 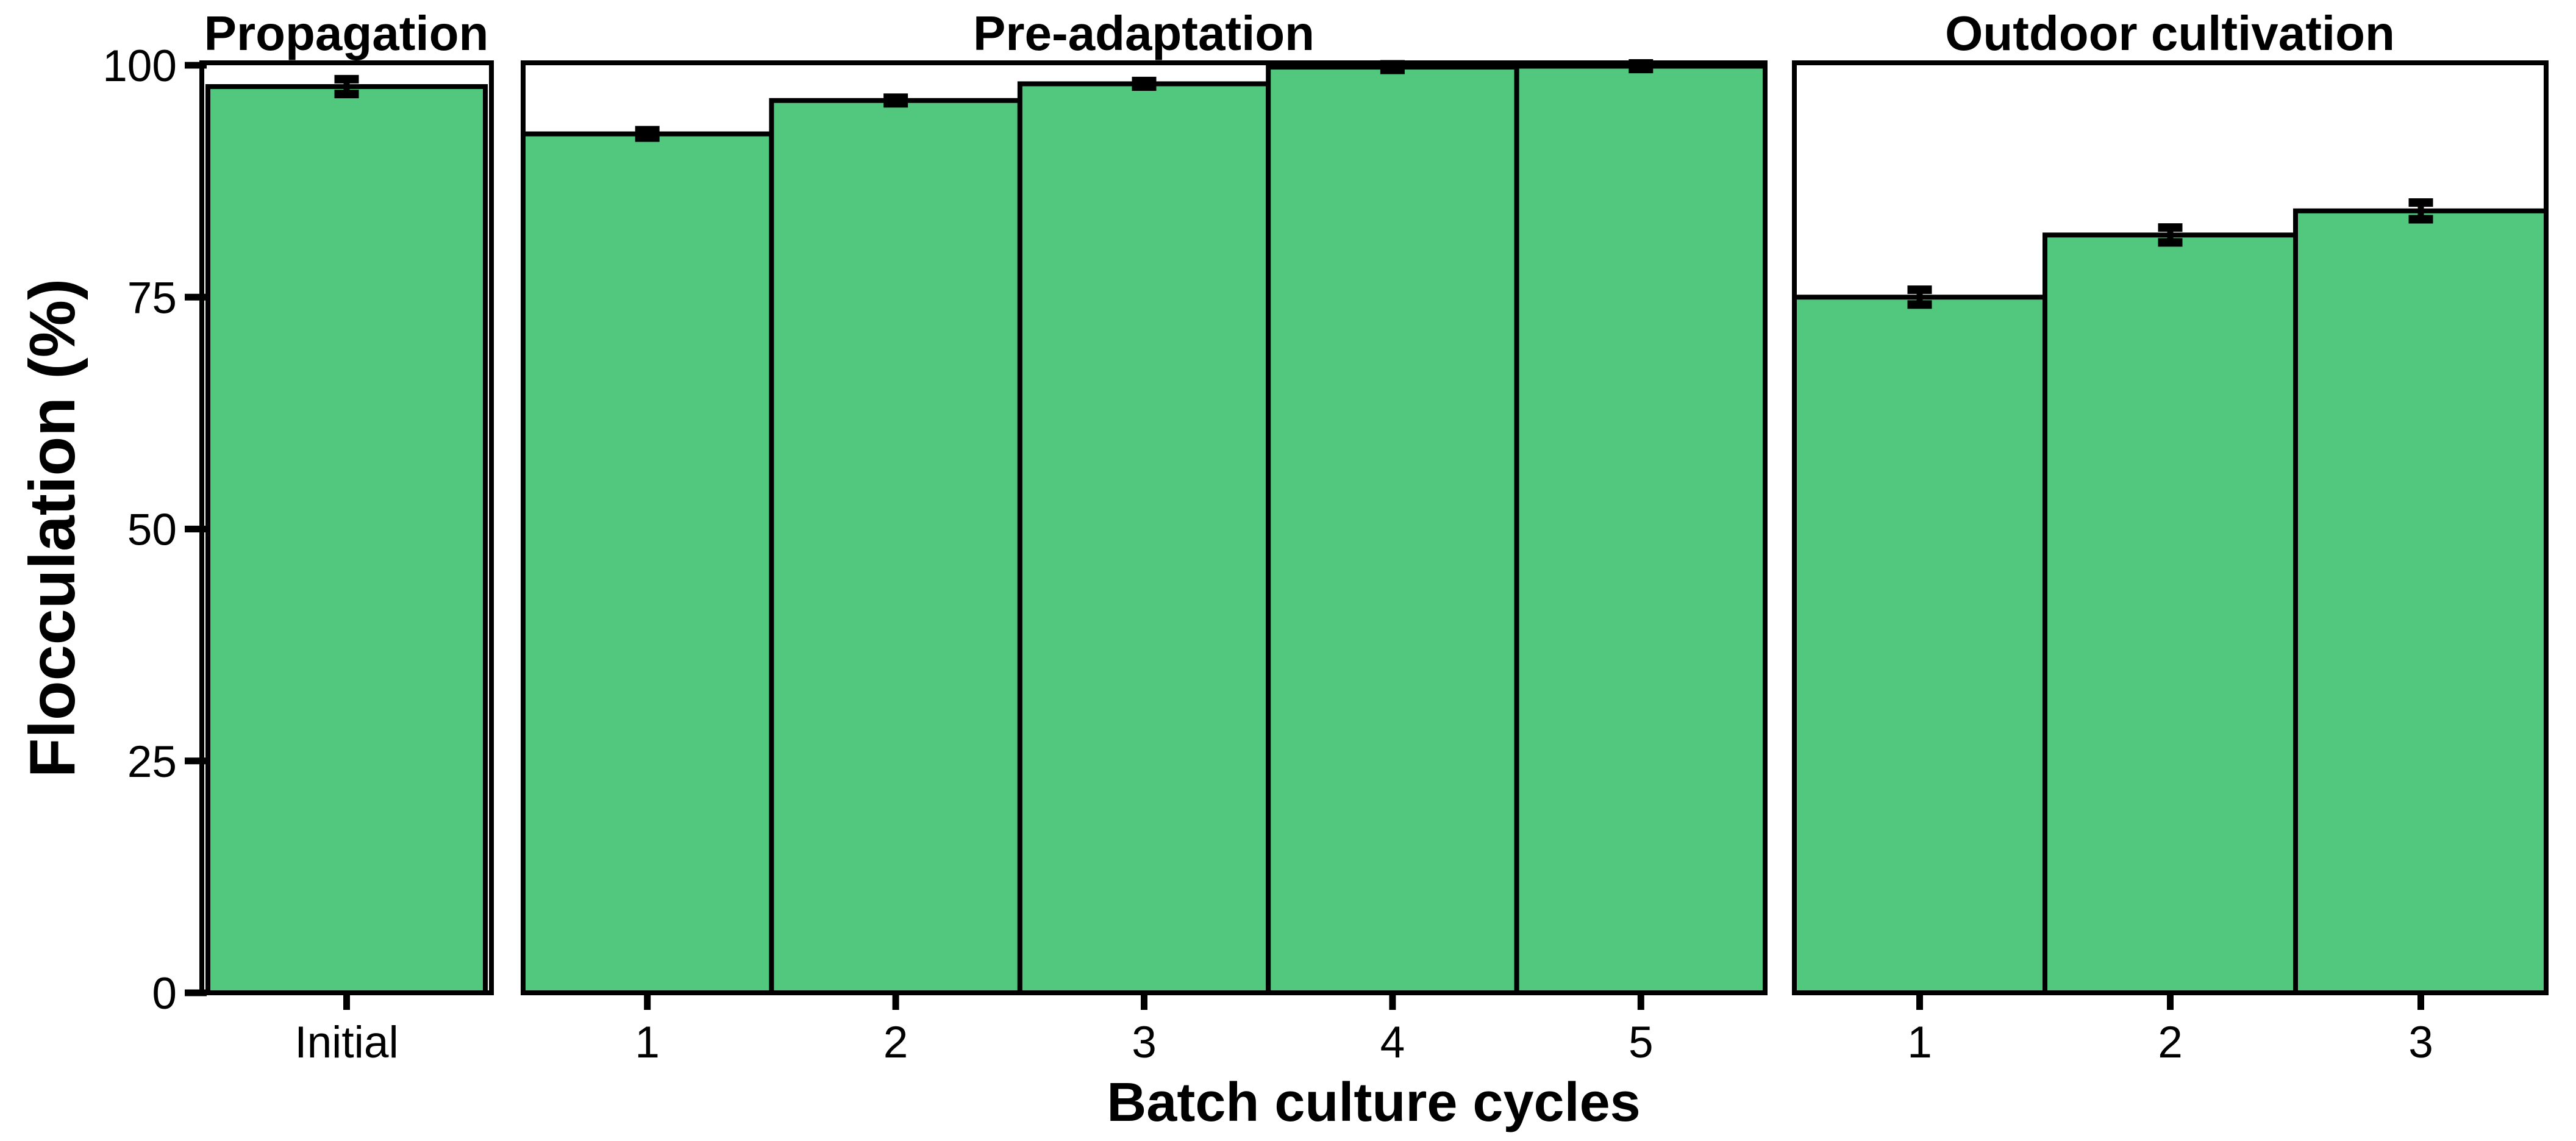 I want to click on y-tick-label-0: 0, so click(x=165, y=993).